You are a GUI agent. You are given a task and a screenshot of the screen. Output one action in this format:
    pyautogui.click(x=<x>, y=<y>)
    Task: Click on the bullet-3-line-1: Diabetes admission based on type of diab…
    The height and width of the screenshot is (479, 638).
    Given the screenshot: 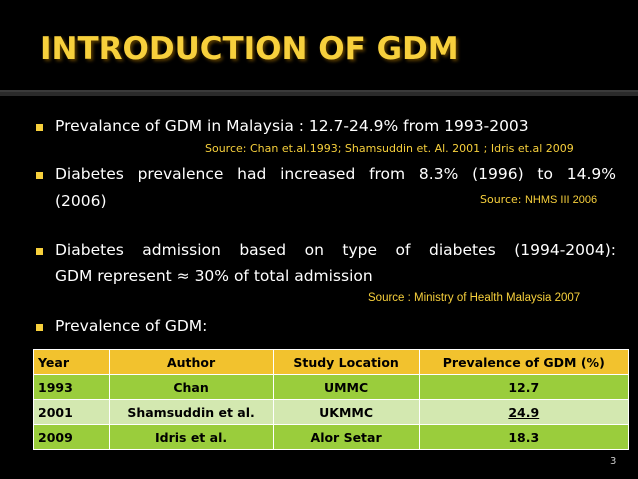 What is the action you would take?
    pyautogui.click(x=335, y=250)
    